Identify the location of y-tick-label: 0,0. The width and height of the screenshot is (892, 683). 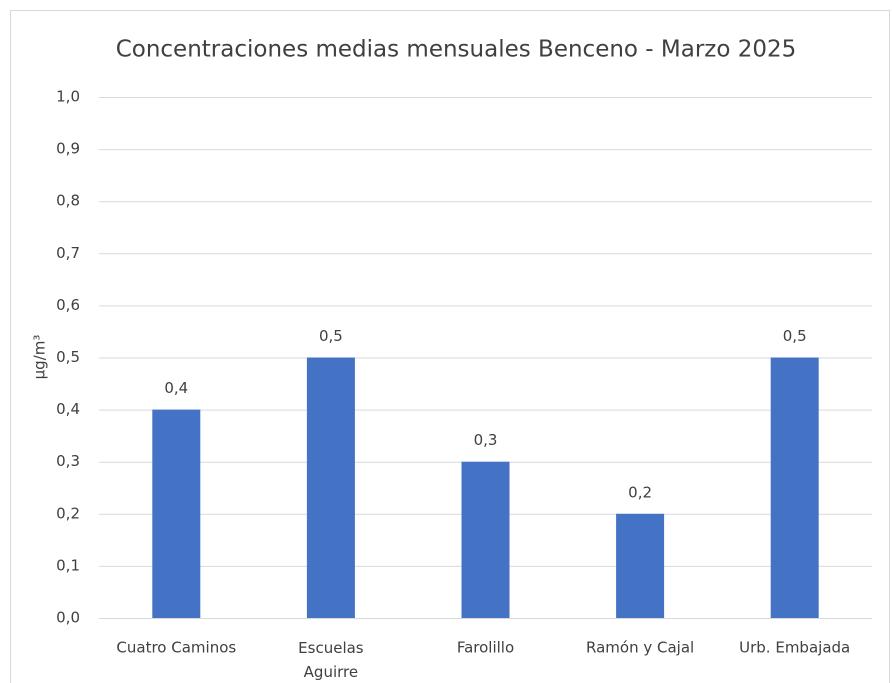
(68, 618).